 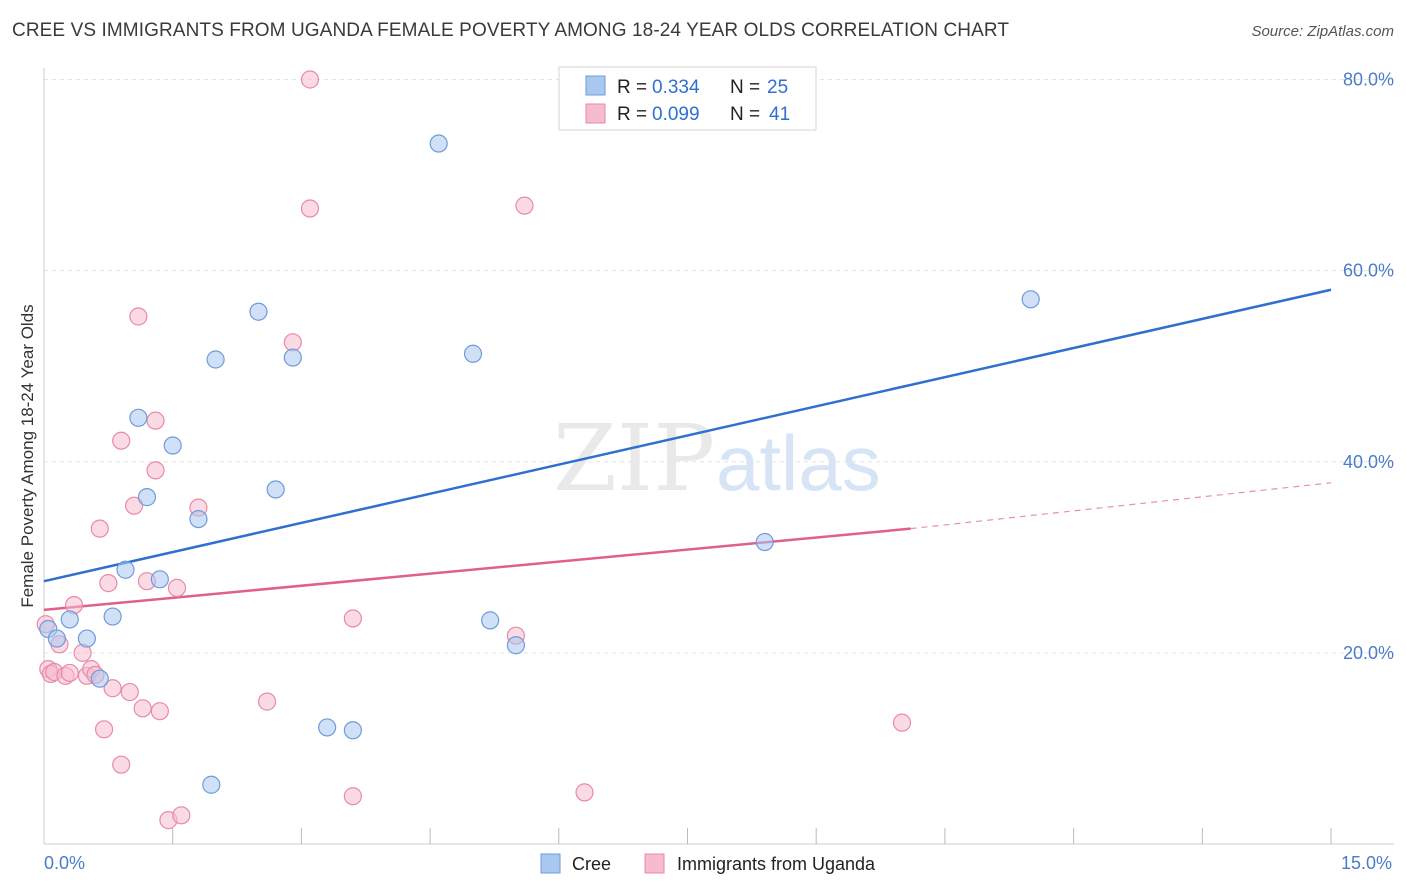 I want to click on y-tick-label: 20.0%, so click(x=1368, y=653).